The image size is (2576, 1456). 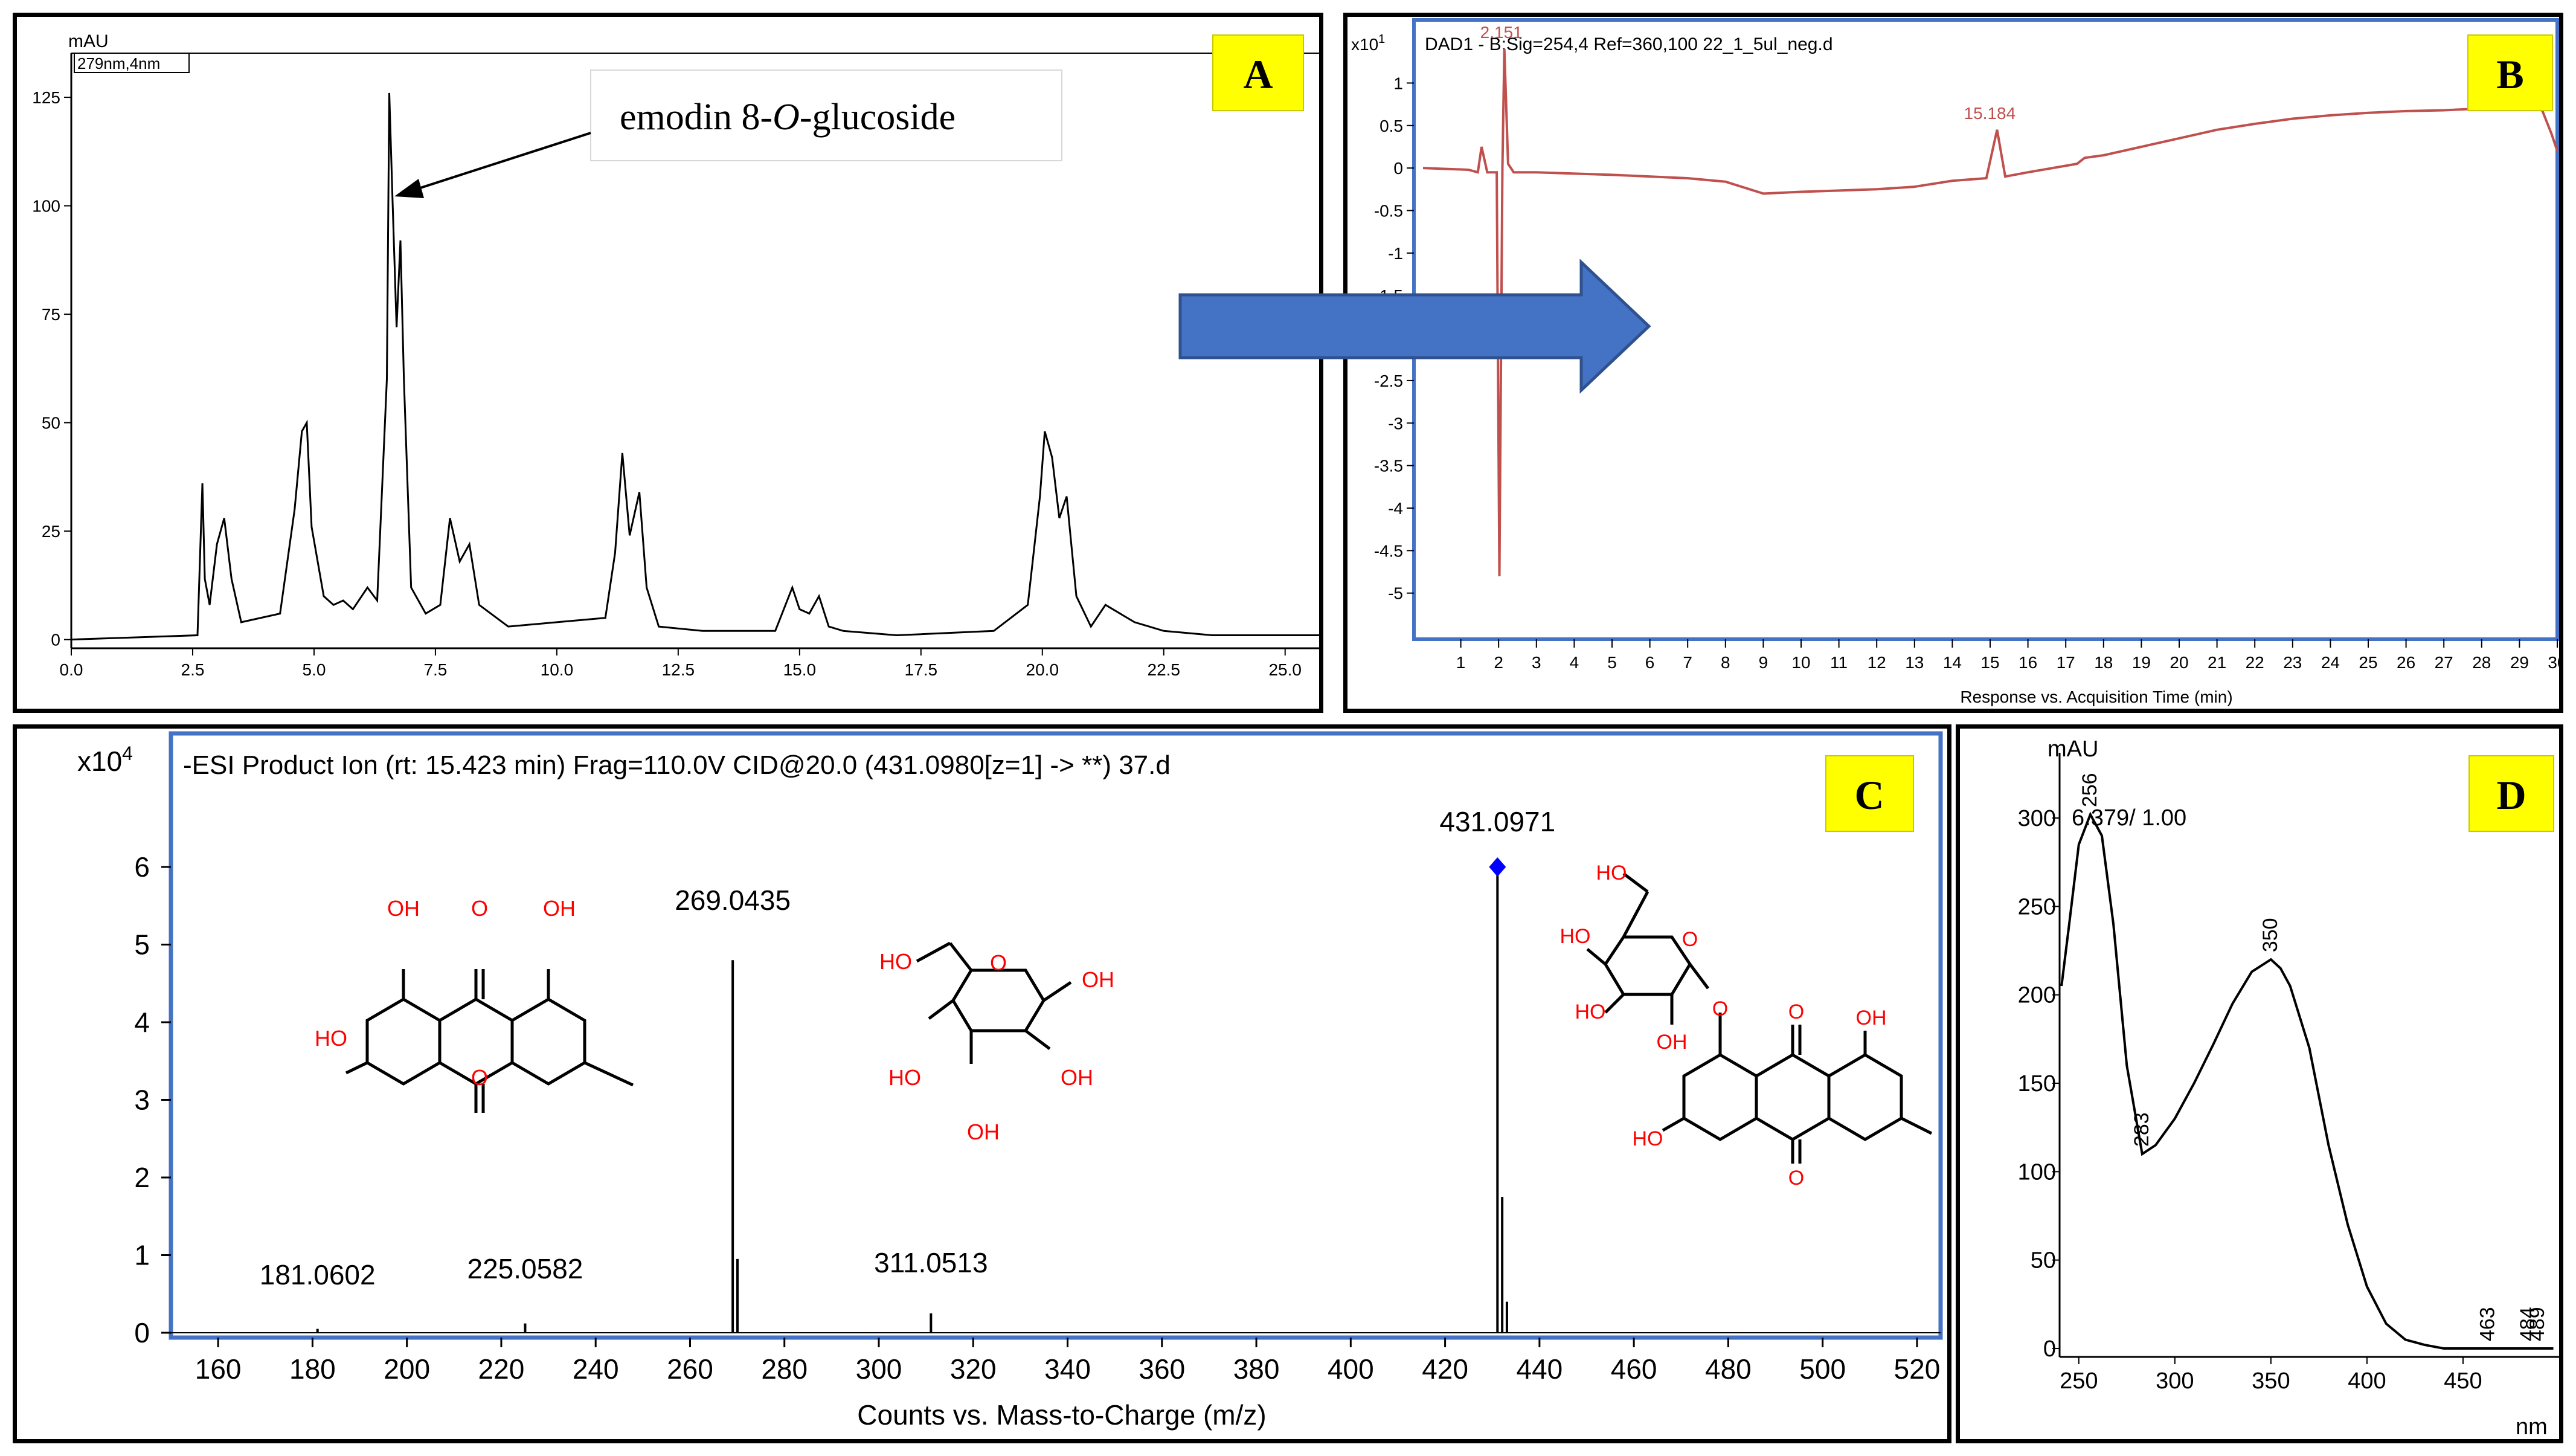 What do you see at coordinates (2141, 662) in the screenshot?
I see `panel-b-x-tick-label: 19` at bounding box center [2141, 662].